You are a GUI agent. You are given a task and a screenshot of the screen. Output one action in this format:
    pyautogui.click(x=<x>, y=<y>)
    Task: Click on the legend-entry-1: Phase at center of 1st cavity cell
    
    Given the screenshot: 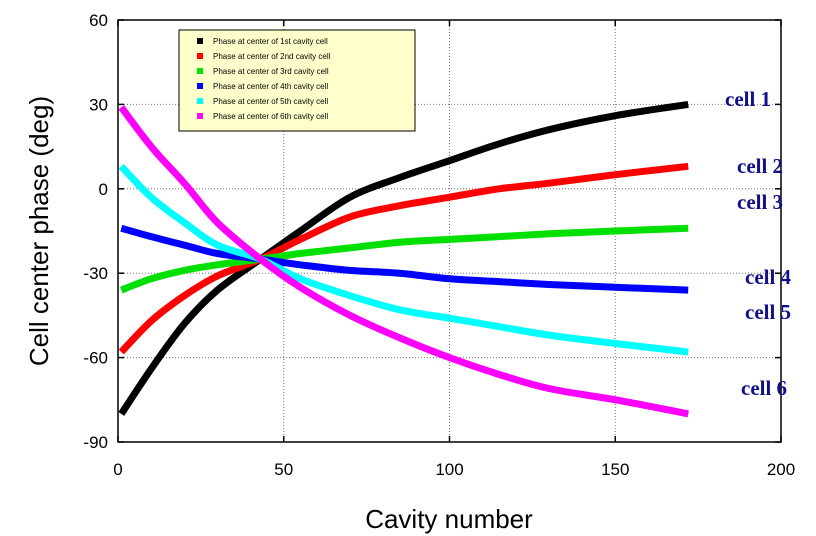 What is the action you would take?
    pyautogui.click(x=270, y=41)
    